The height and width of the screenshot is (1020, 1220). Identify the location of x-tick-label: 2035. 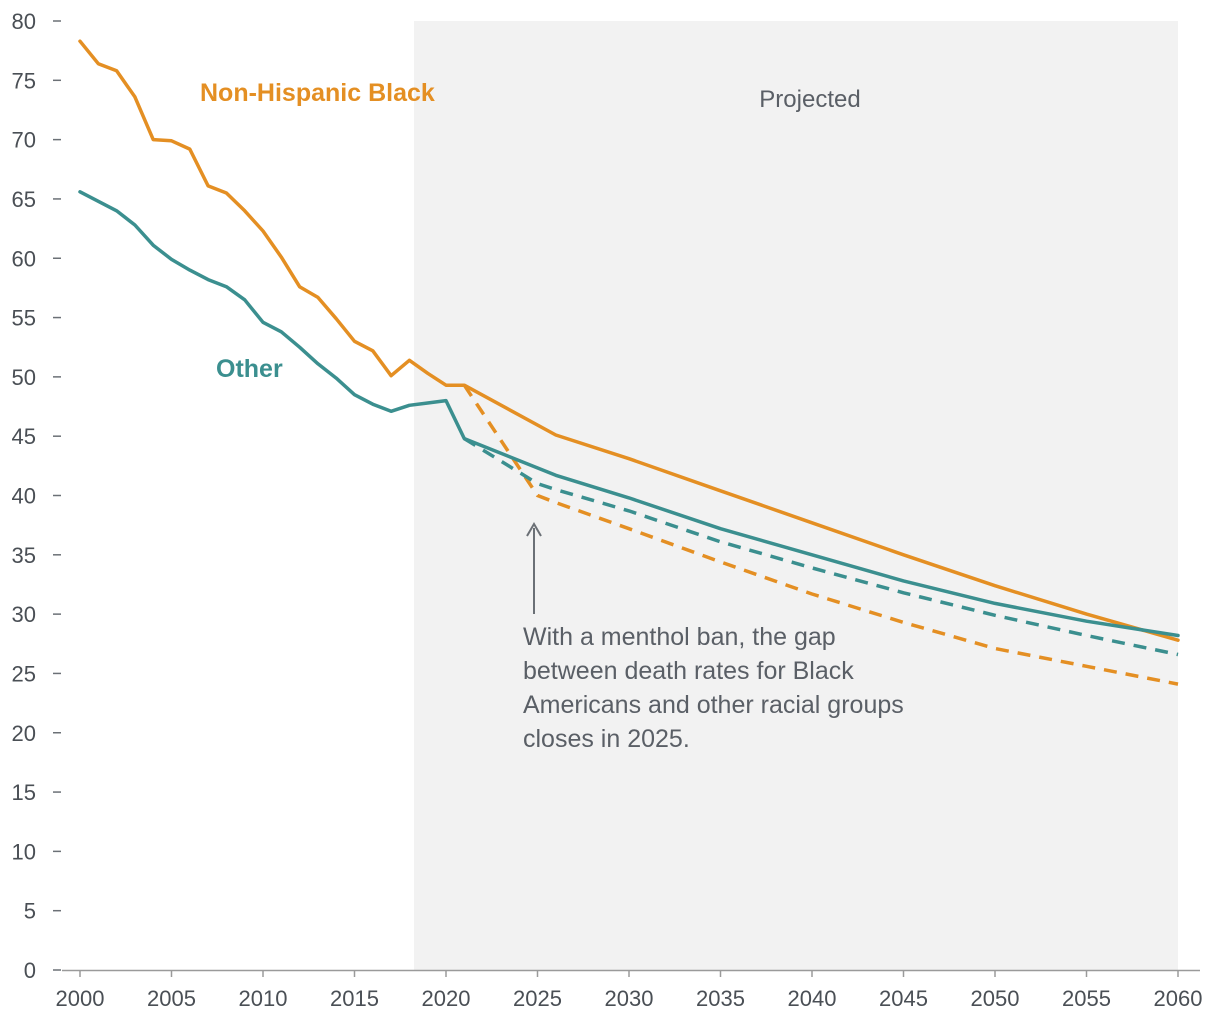
(720, 998).